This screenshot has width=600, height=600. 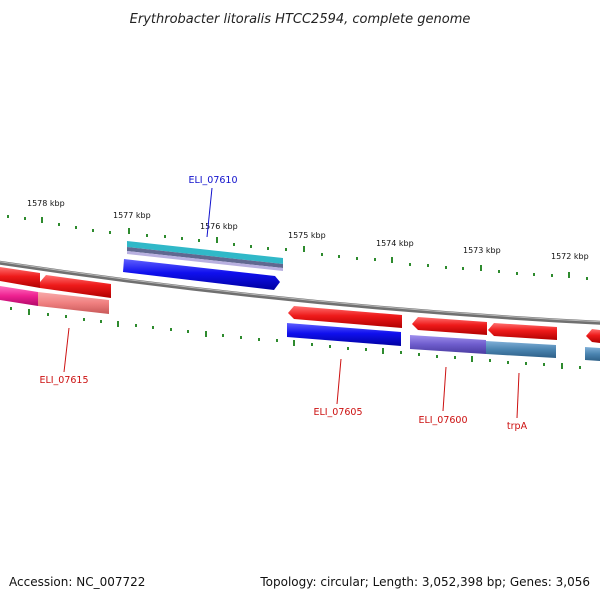 I want to click on gene-label-eli-07615: ELI_07615, so click(x=63, y=380).